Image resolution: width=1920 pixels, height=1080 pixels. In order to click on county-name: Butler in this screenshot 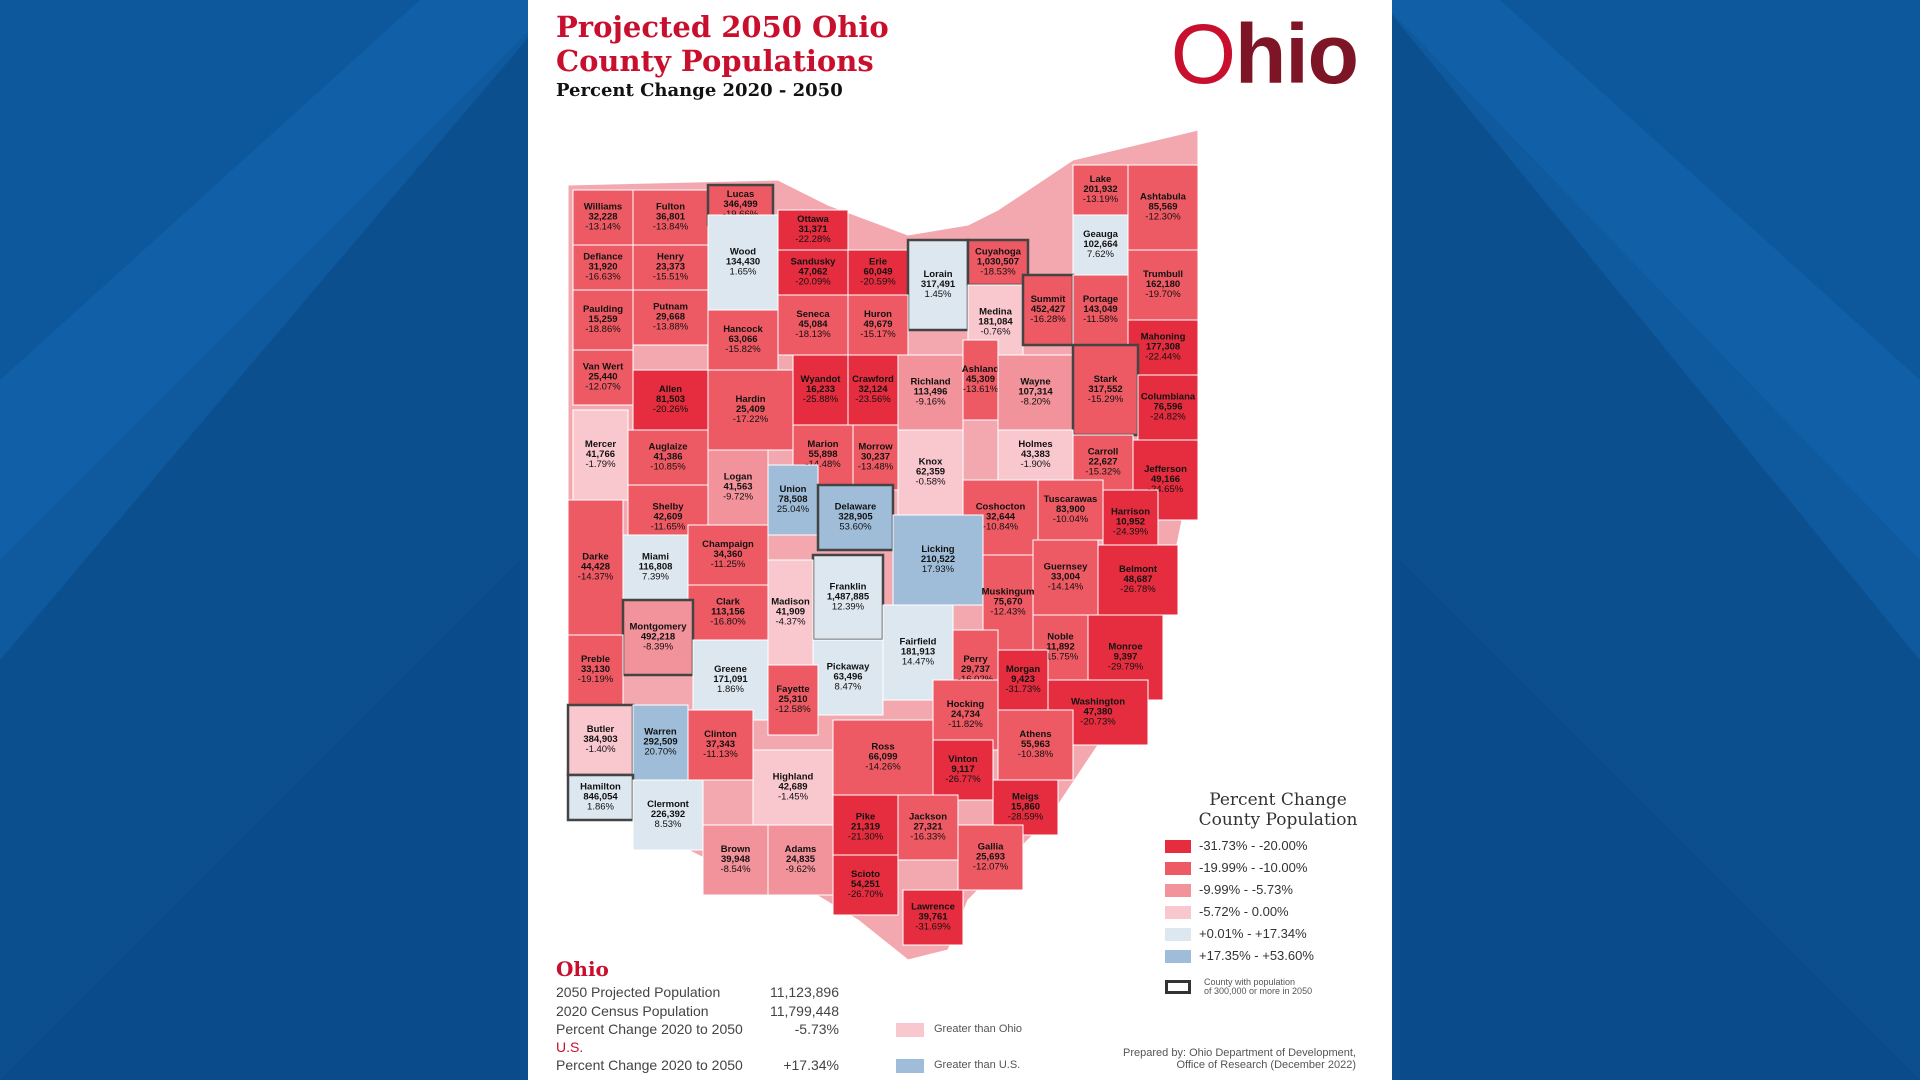, I will do `click(601, 729)`.